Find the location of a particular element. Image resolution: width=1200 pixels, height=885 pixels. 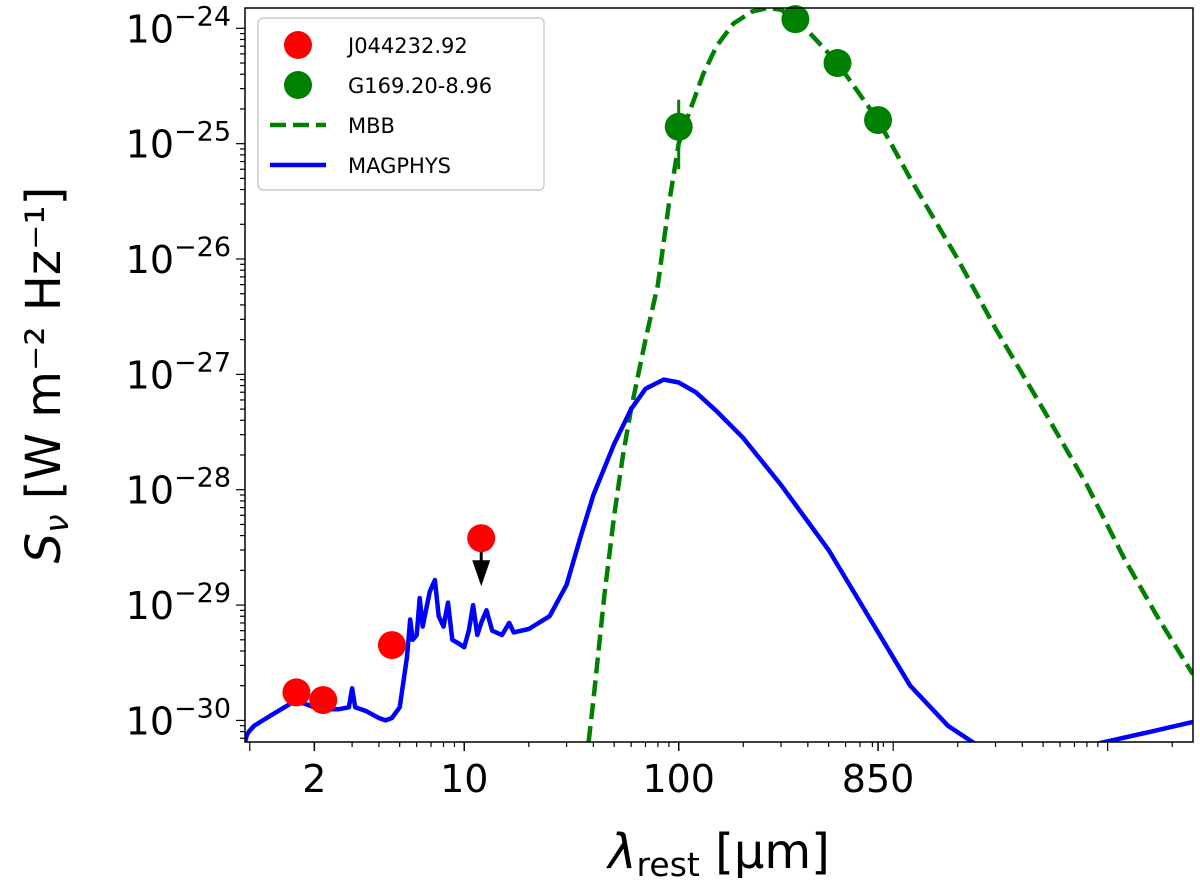

legend-entry: G169.20-8.96 is located at coordinates (388, 85).